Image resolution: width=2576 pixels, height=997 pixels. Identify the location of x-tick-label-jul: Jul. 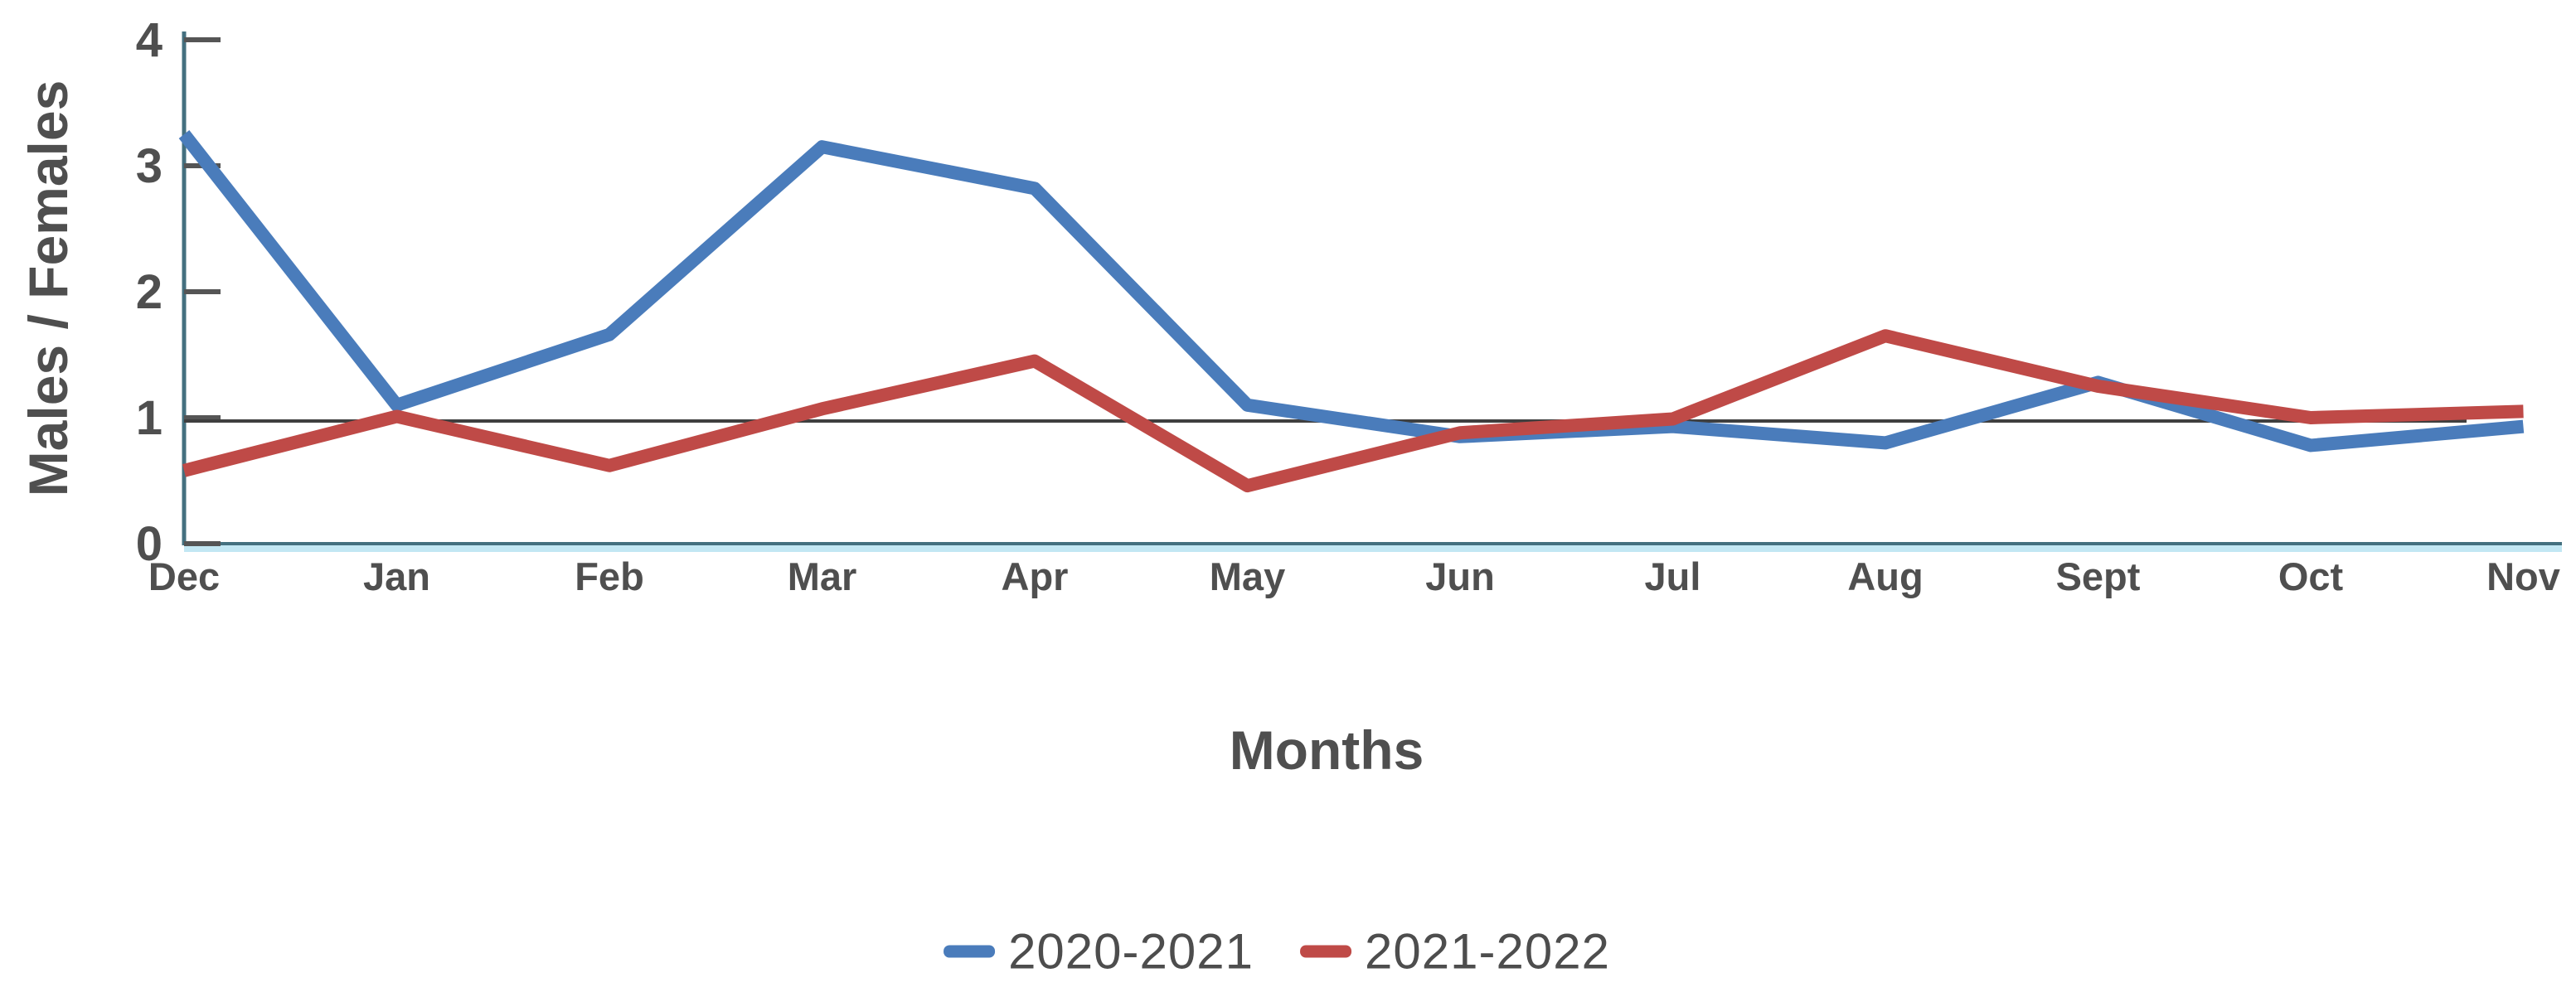
(1673, 576).